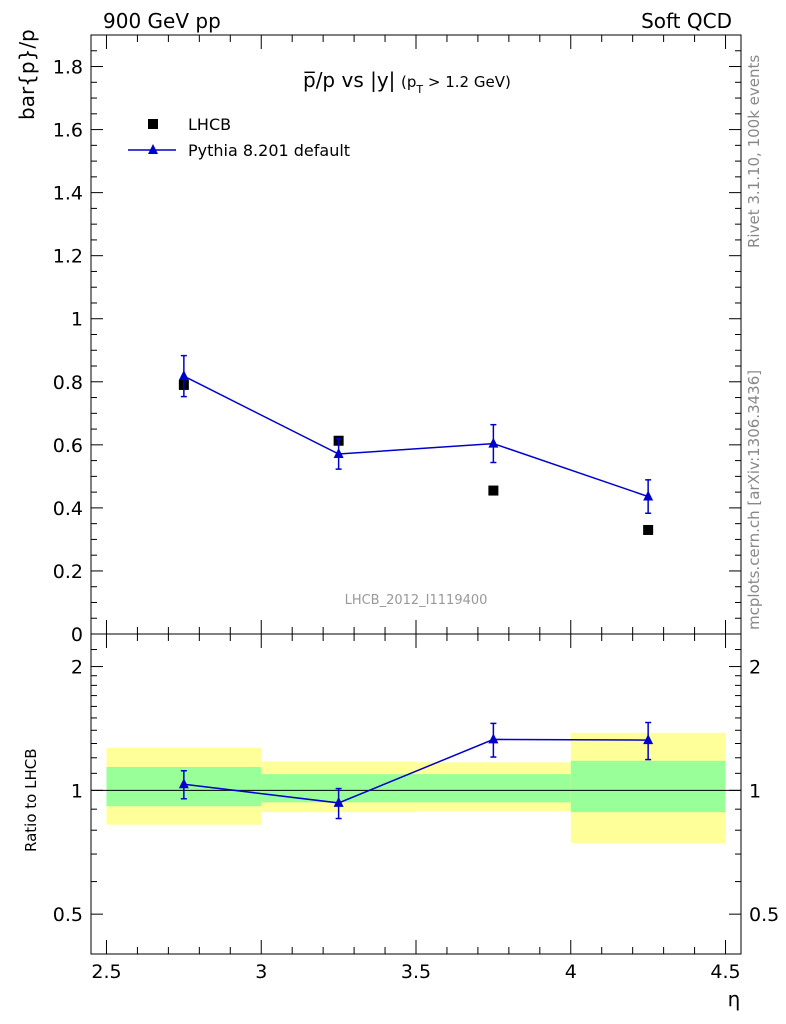  I want to click on header-left-label: 900 GeV pp, so click(162, 21).